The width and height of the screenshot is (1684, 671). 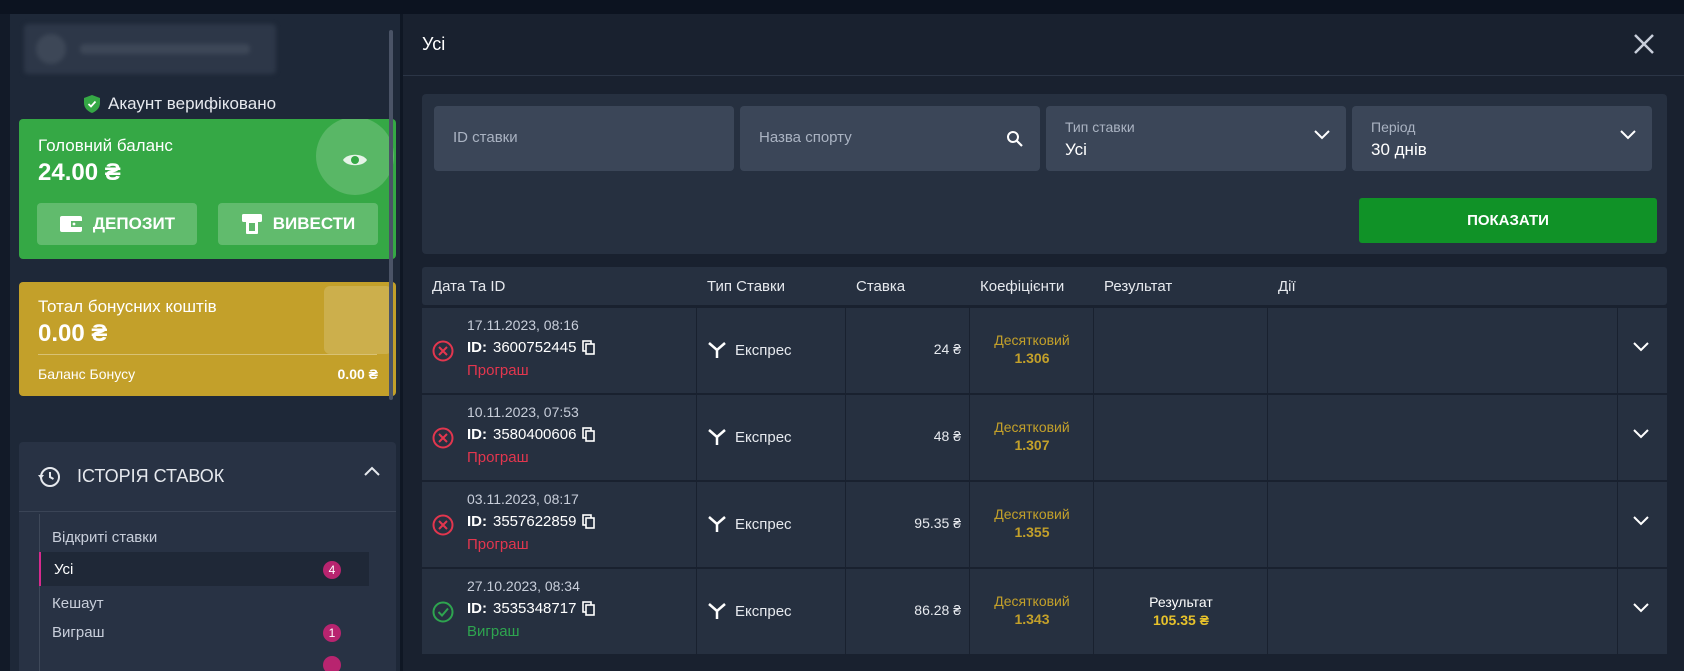 What do you see at coordinates (204, 659) in the screenshot?
I see `history-item-more` at bounding box center [204, 659].